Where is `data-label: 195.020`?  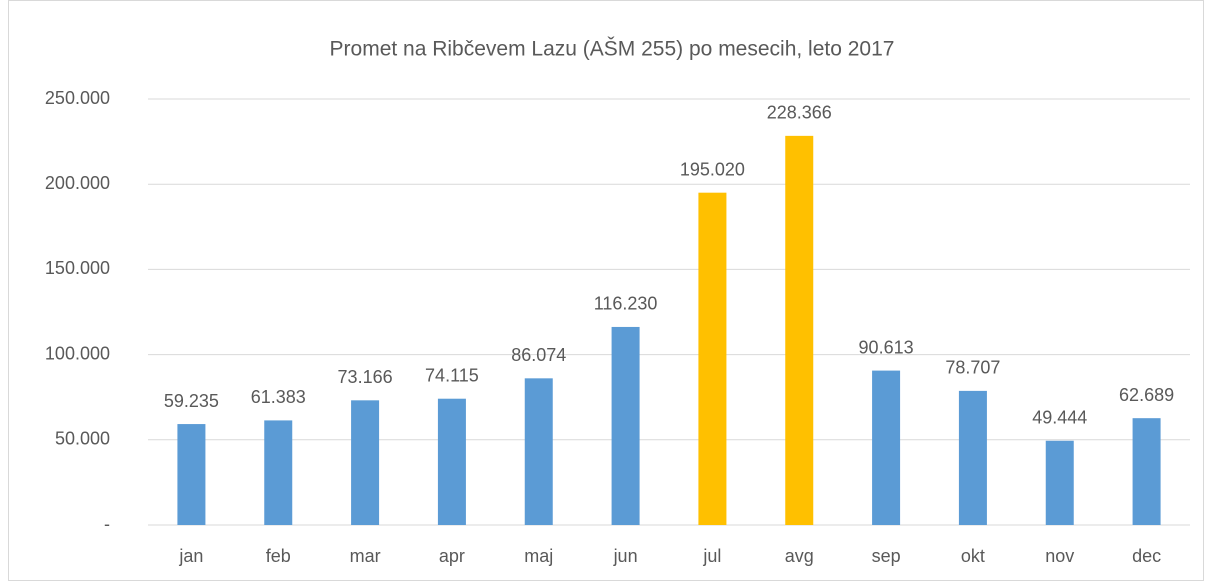
data-label: 195.020 is located at coordinates (712, 169).